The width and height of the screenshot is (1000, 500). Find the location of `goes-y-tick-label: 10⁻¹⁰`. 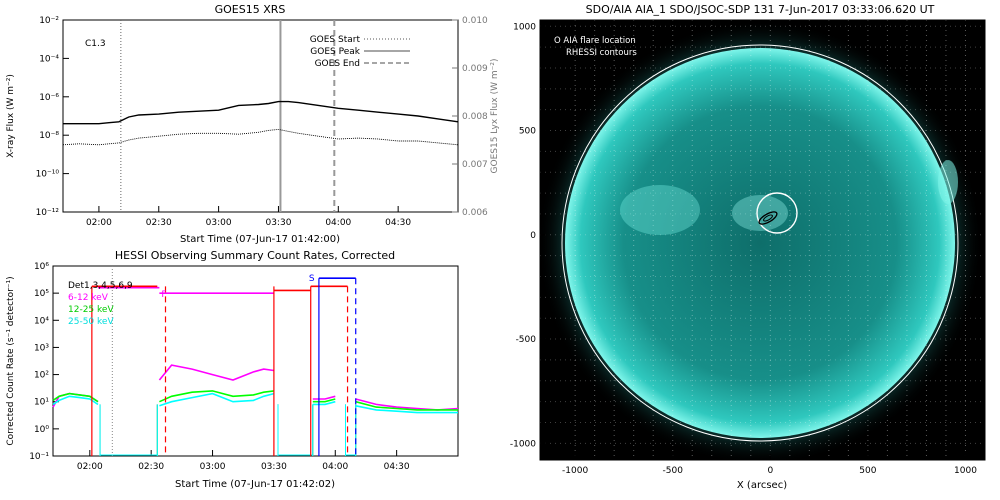

goes-y-tick-label: 10⁻¹⁰ is located at coordinates (48, 175).